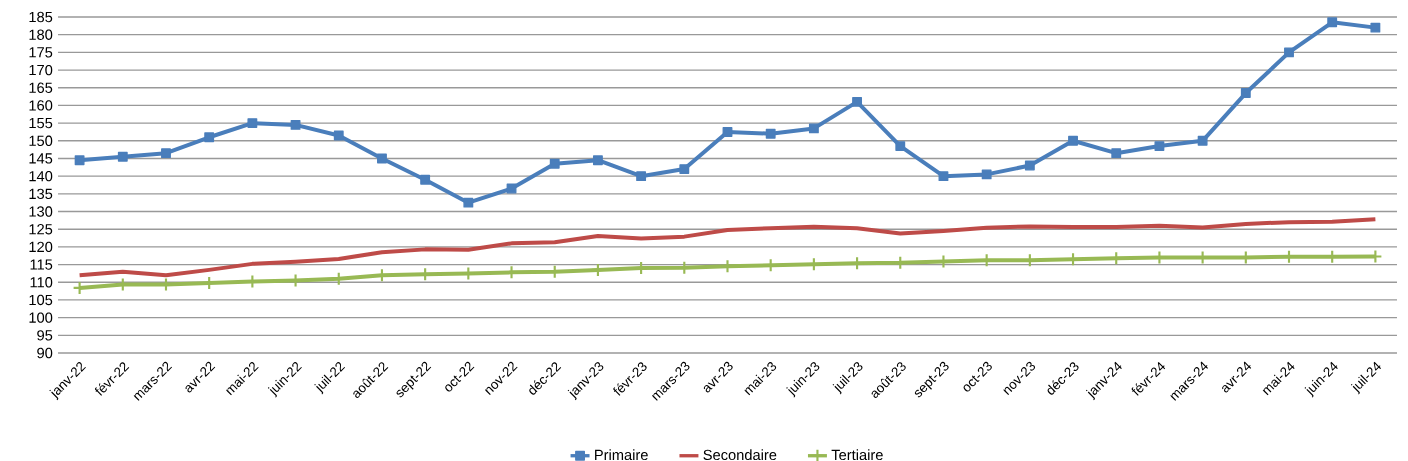 The height and width of the screenshot is (461, 1408). What do you see at coordinates (41, 211) in the screenshot?
I see `y-tick-label: 130` at bounding box center [41, 211].